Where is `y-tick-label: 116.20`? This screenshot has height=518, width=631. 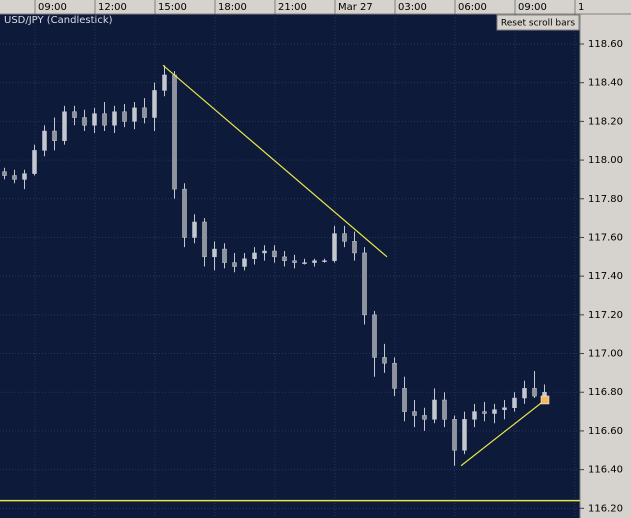
y-tick-label: 116.20 is located at coordinates (605, 508).